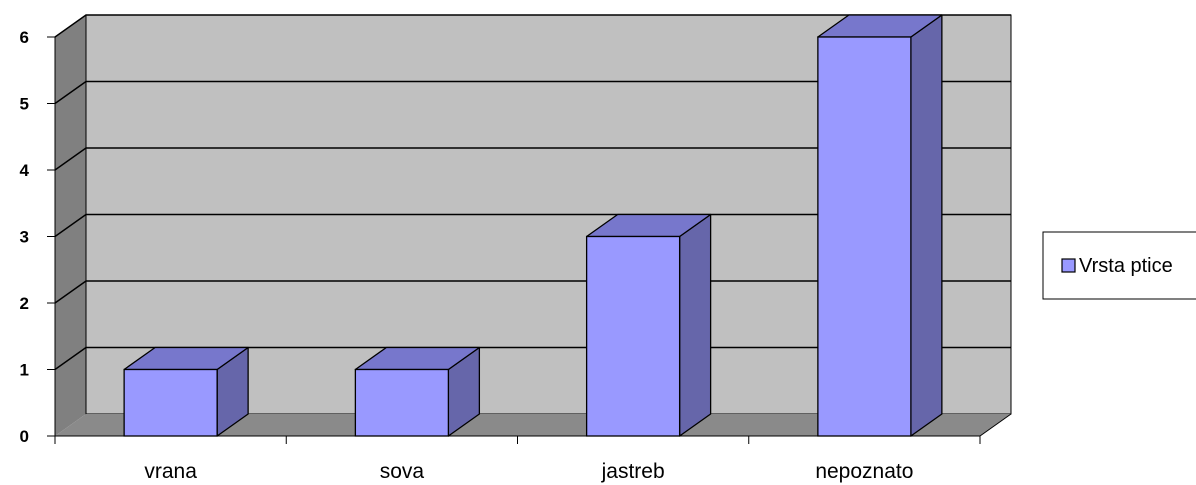  Describe the element at coordinates (864, 471) in the screenshot. I see `x-tick-label: nepoznato` at that location.